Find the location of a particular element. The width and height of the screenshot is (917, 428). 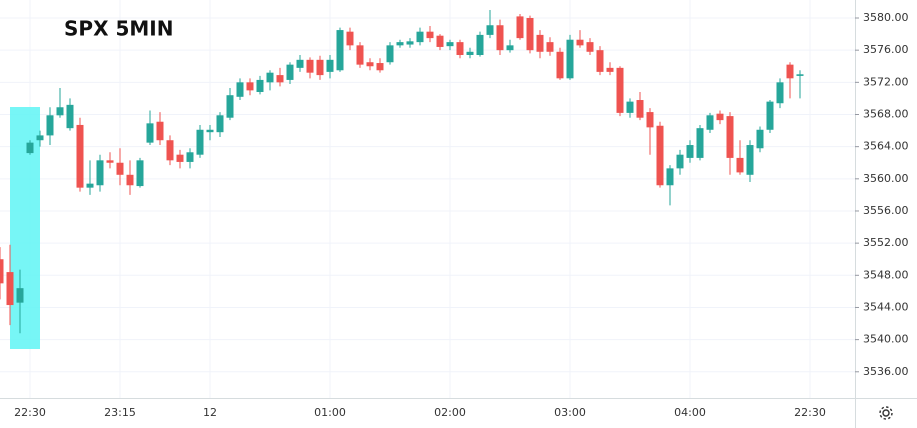

y-tick-label: 3552.00 is located at coordinates (886, 242).